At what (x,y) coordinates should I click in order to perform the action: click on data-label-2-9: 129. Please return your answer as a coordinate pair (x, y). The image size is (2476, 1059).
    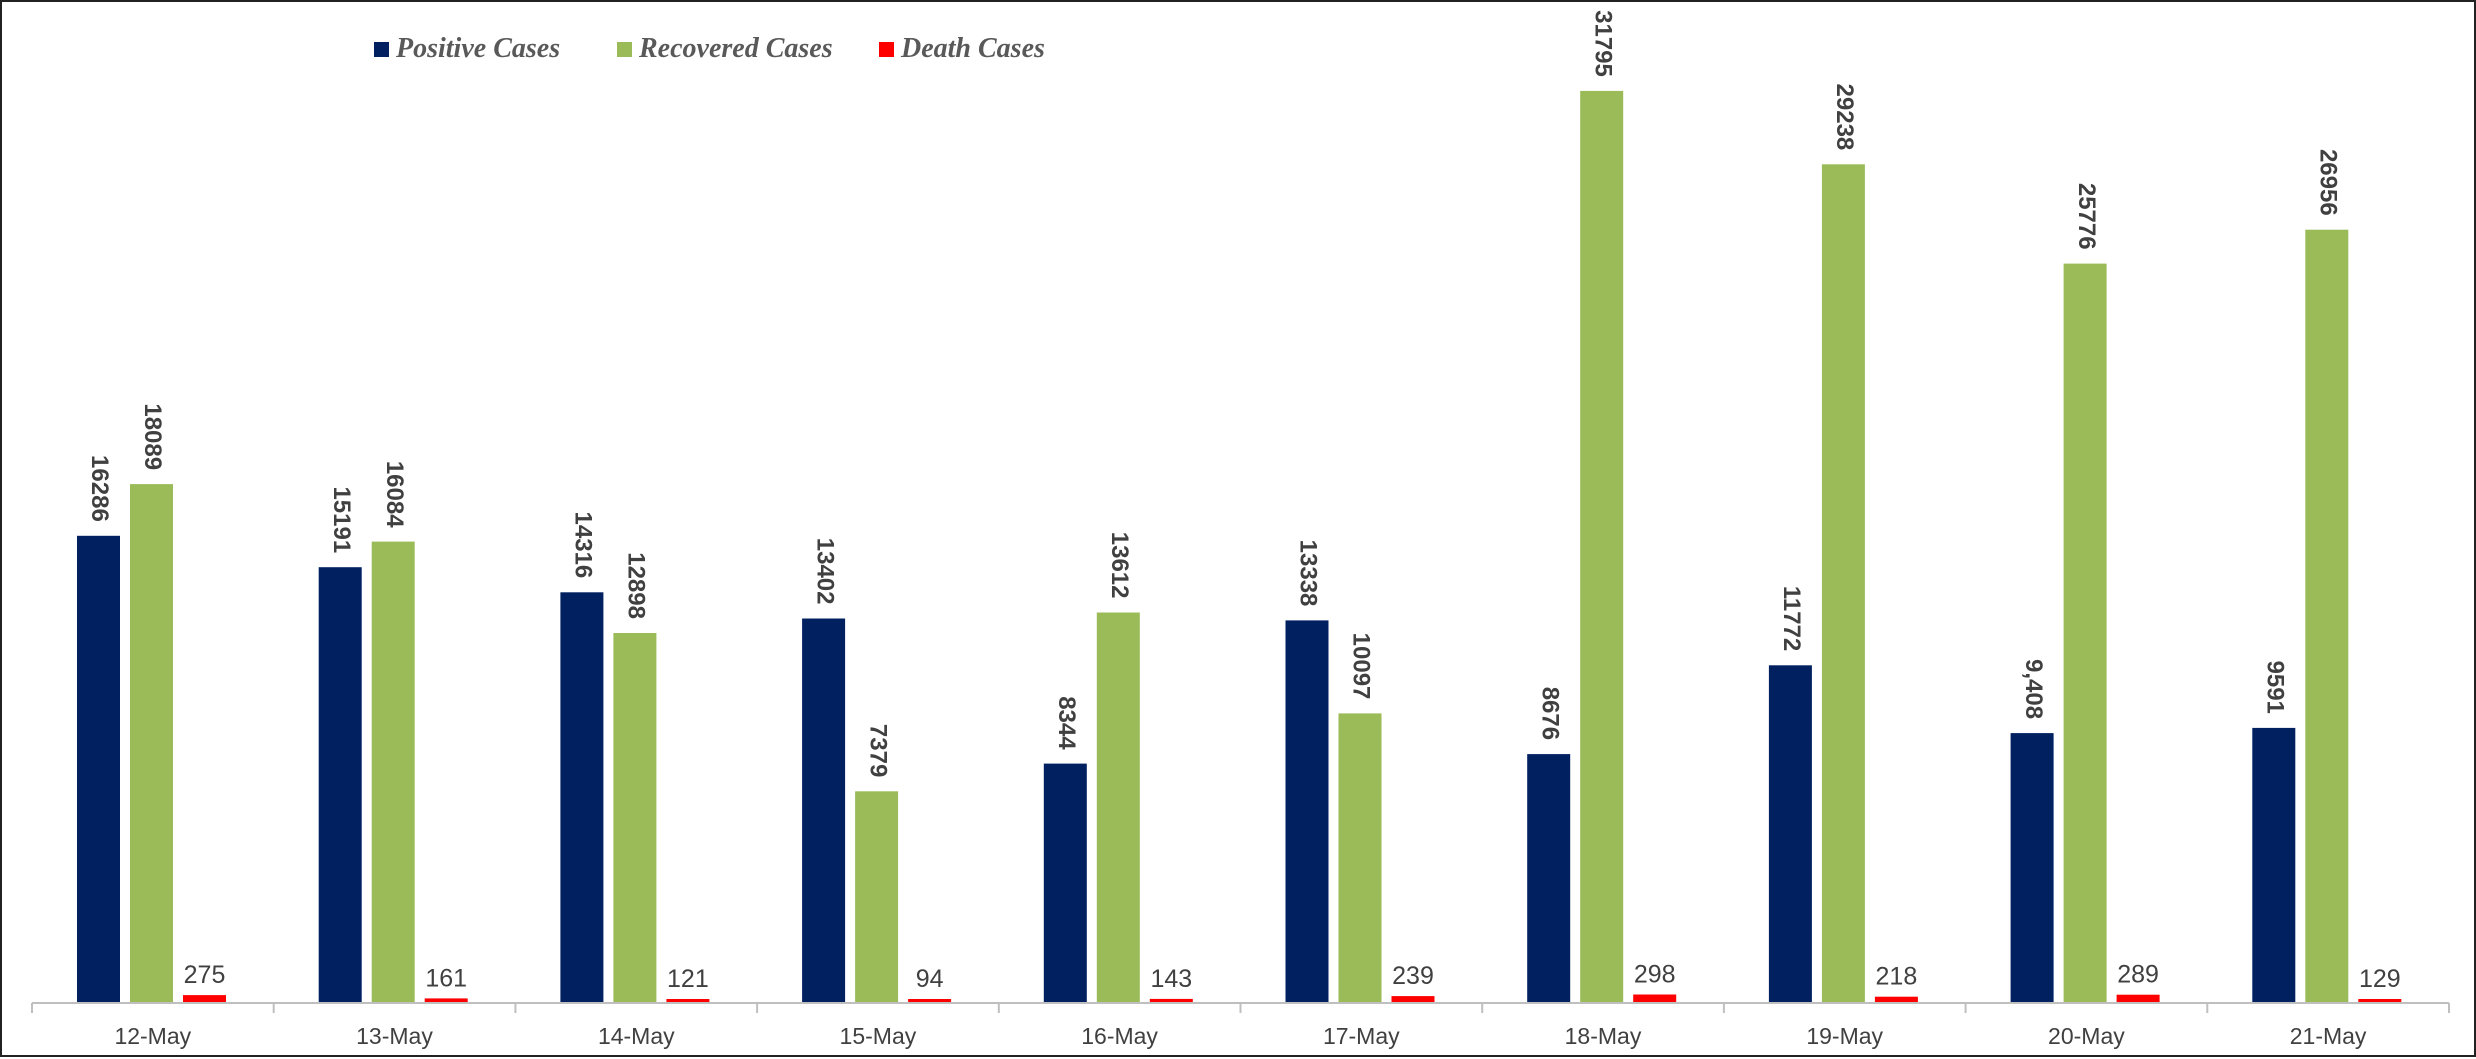
    Looking at the image, I should click on (2380, 979).